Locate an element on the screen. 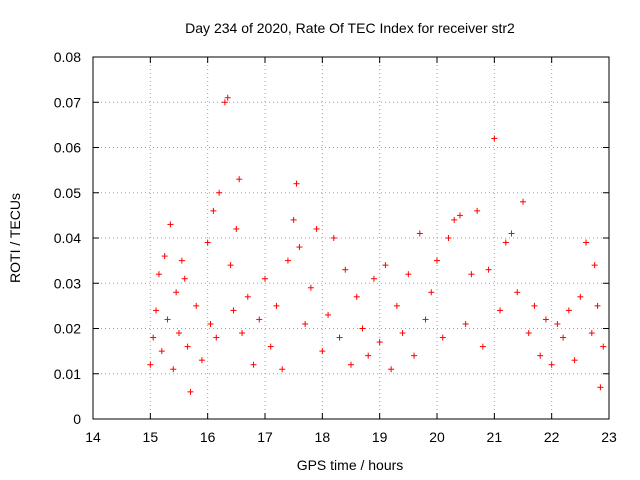 The image size is (640, 480). x-tick-label: 15 is located at coordinates (151, 437).